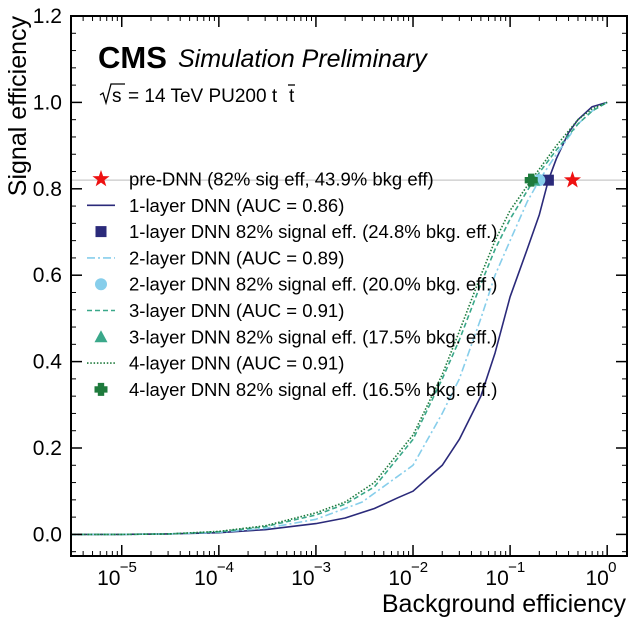 The height and width of the screenshot is (624, 634). I want to click on x-tick-exp-0: −5, so click(128, 567).